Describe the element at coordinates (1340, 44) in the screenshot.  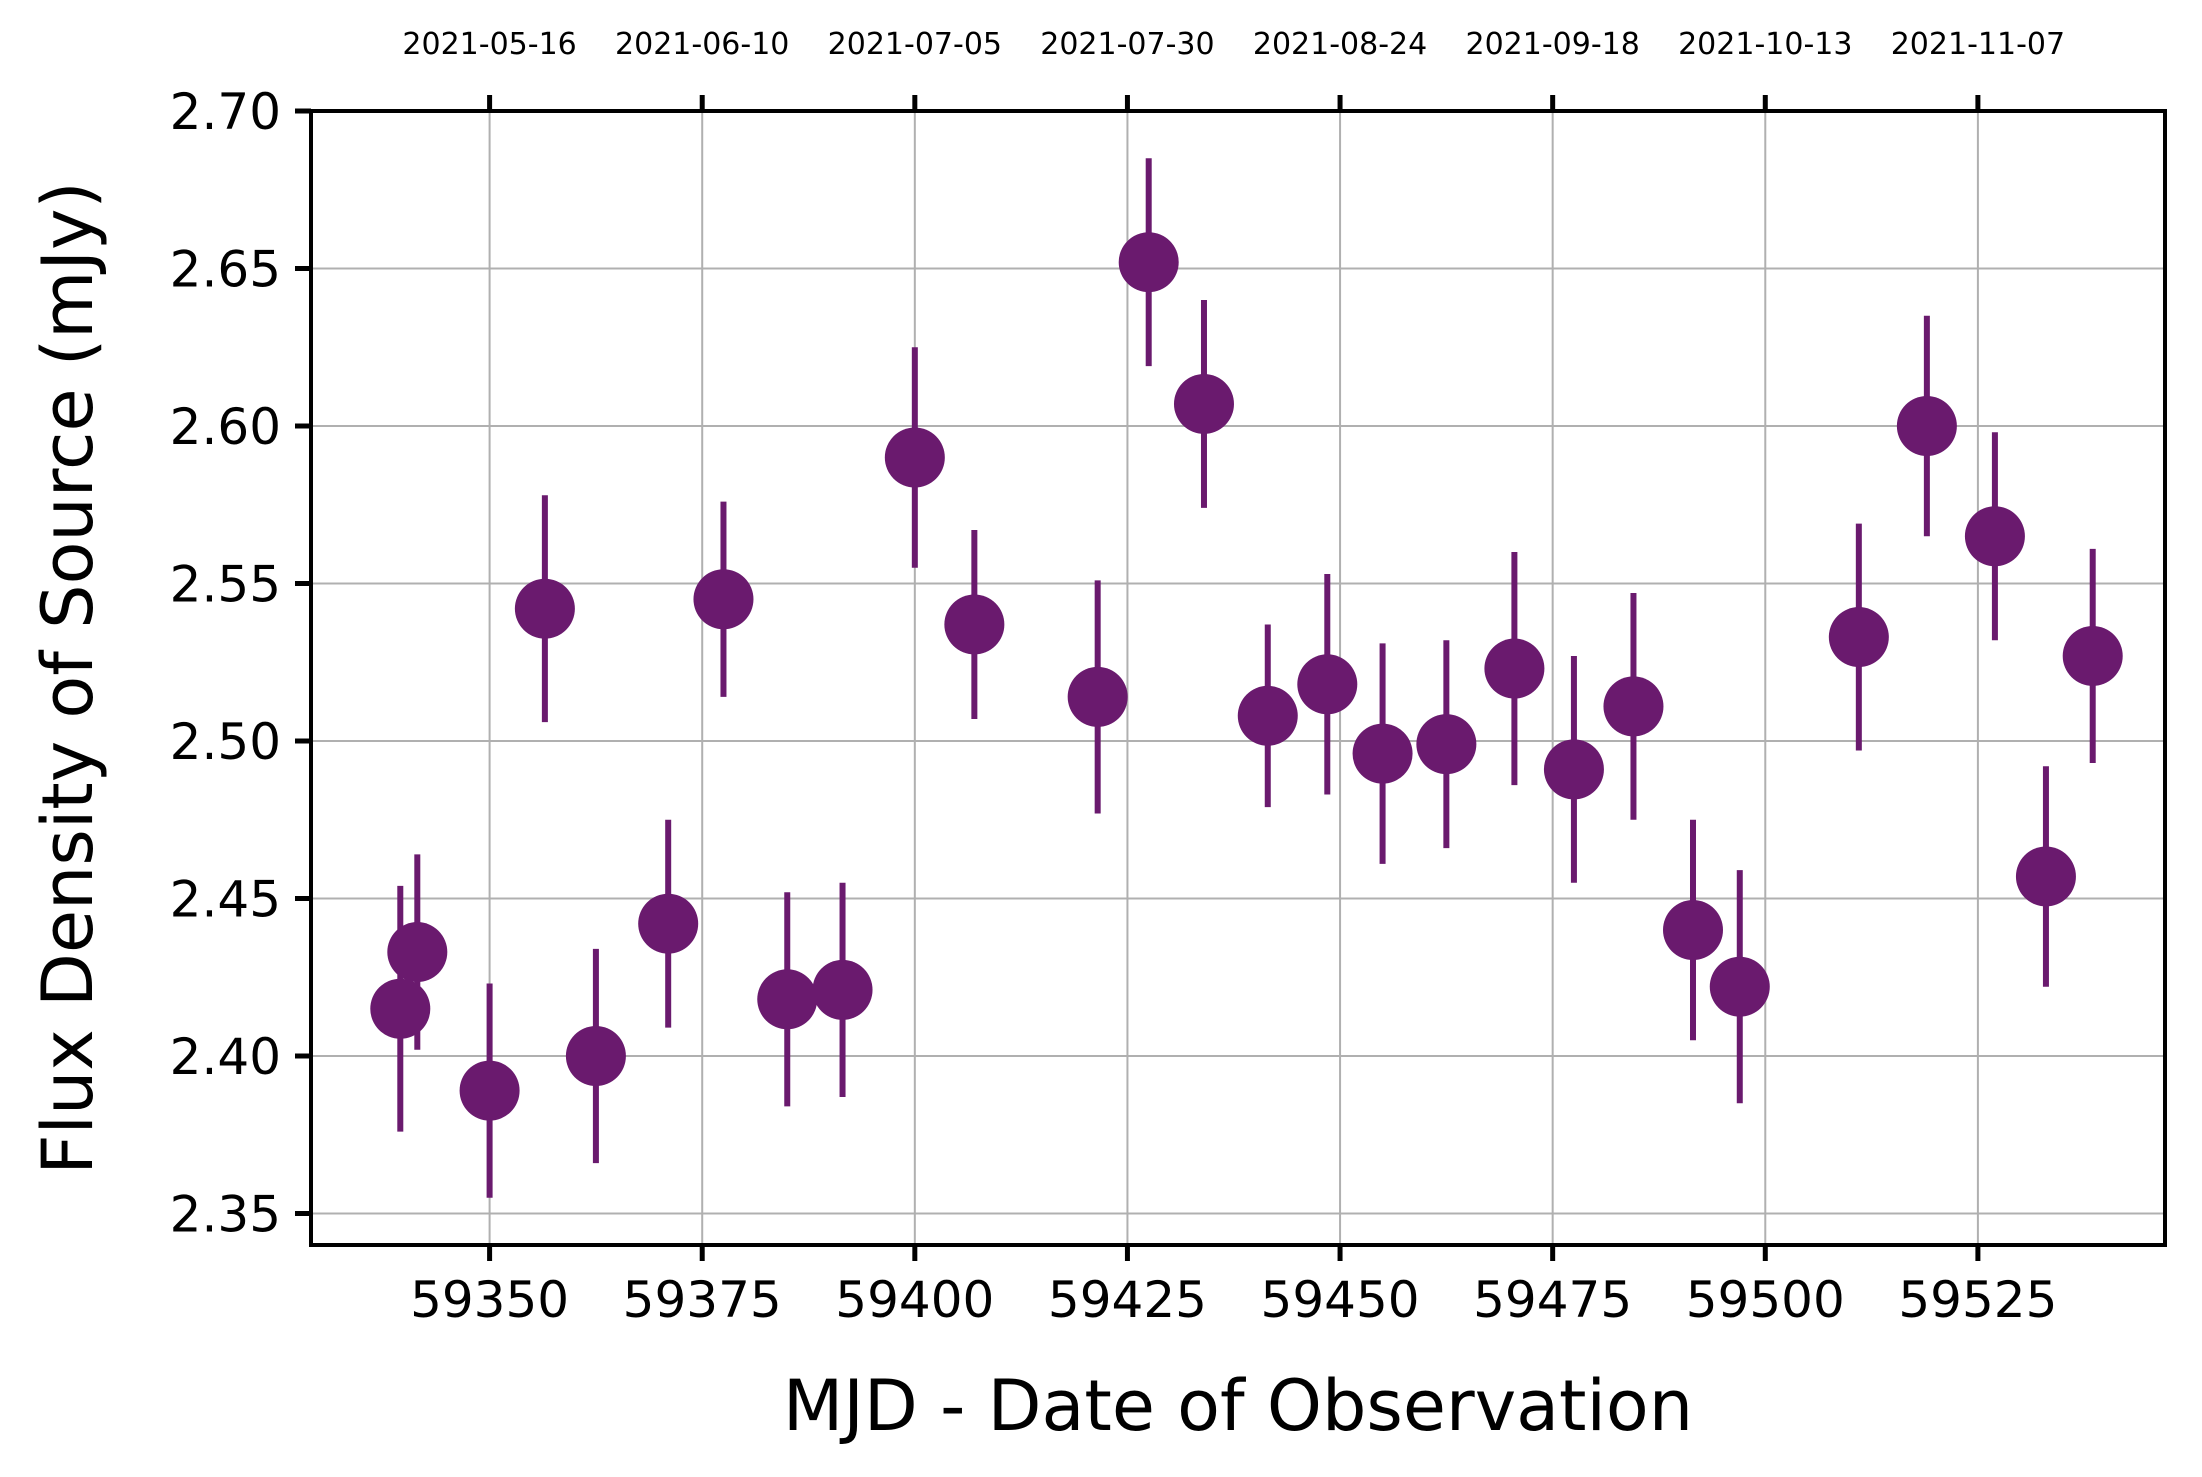
I see `top-x-tick-label: 2021-08-24` at that location.